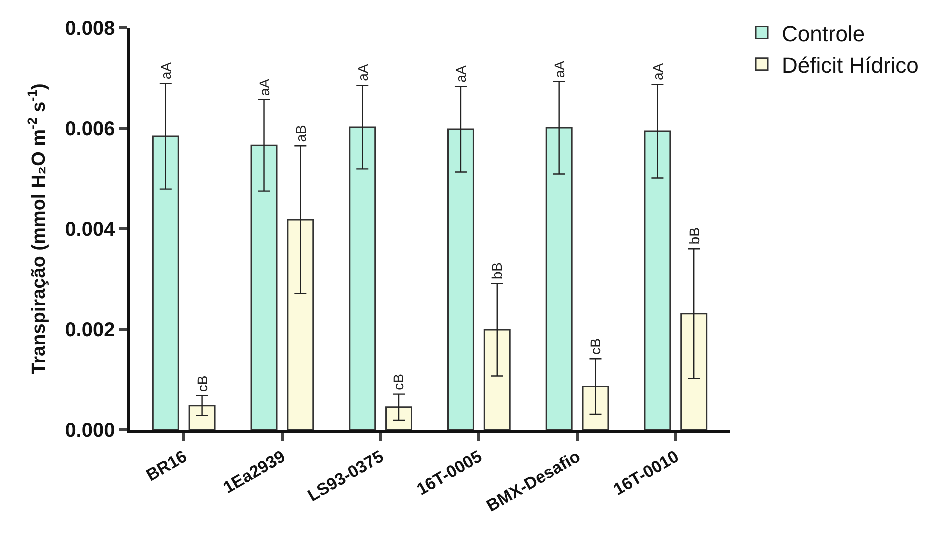 This screenshot has height=538, width=936. What do you see at coordinates (90, 29) in the screenshot?
I see `y-tick-label: 0.008` at bounding box center [90, 29].